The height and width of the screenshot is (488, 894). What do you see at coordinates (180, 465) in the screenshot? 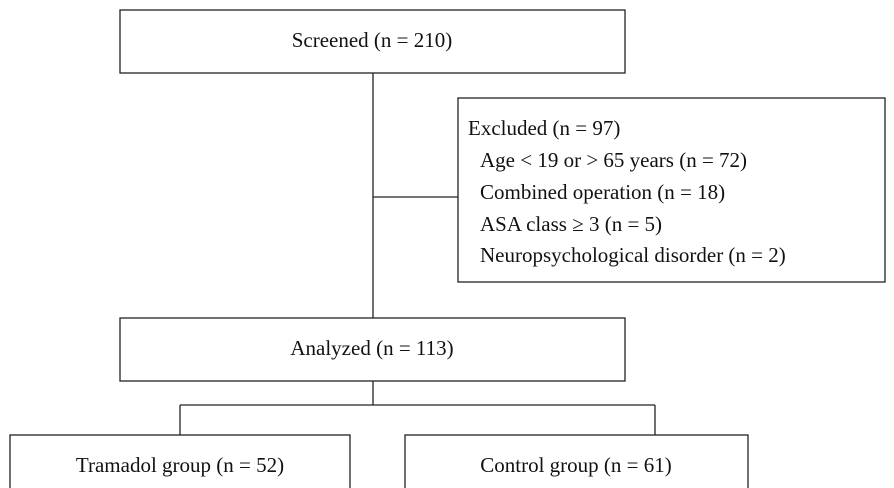
I see `node-label: Tramadol group (n = 52)` at bounding box center [180, 465].